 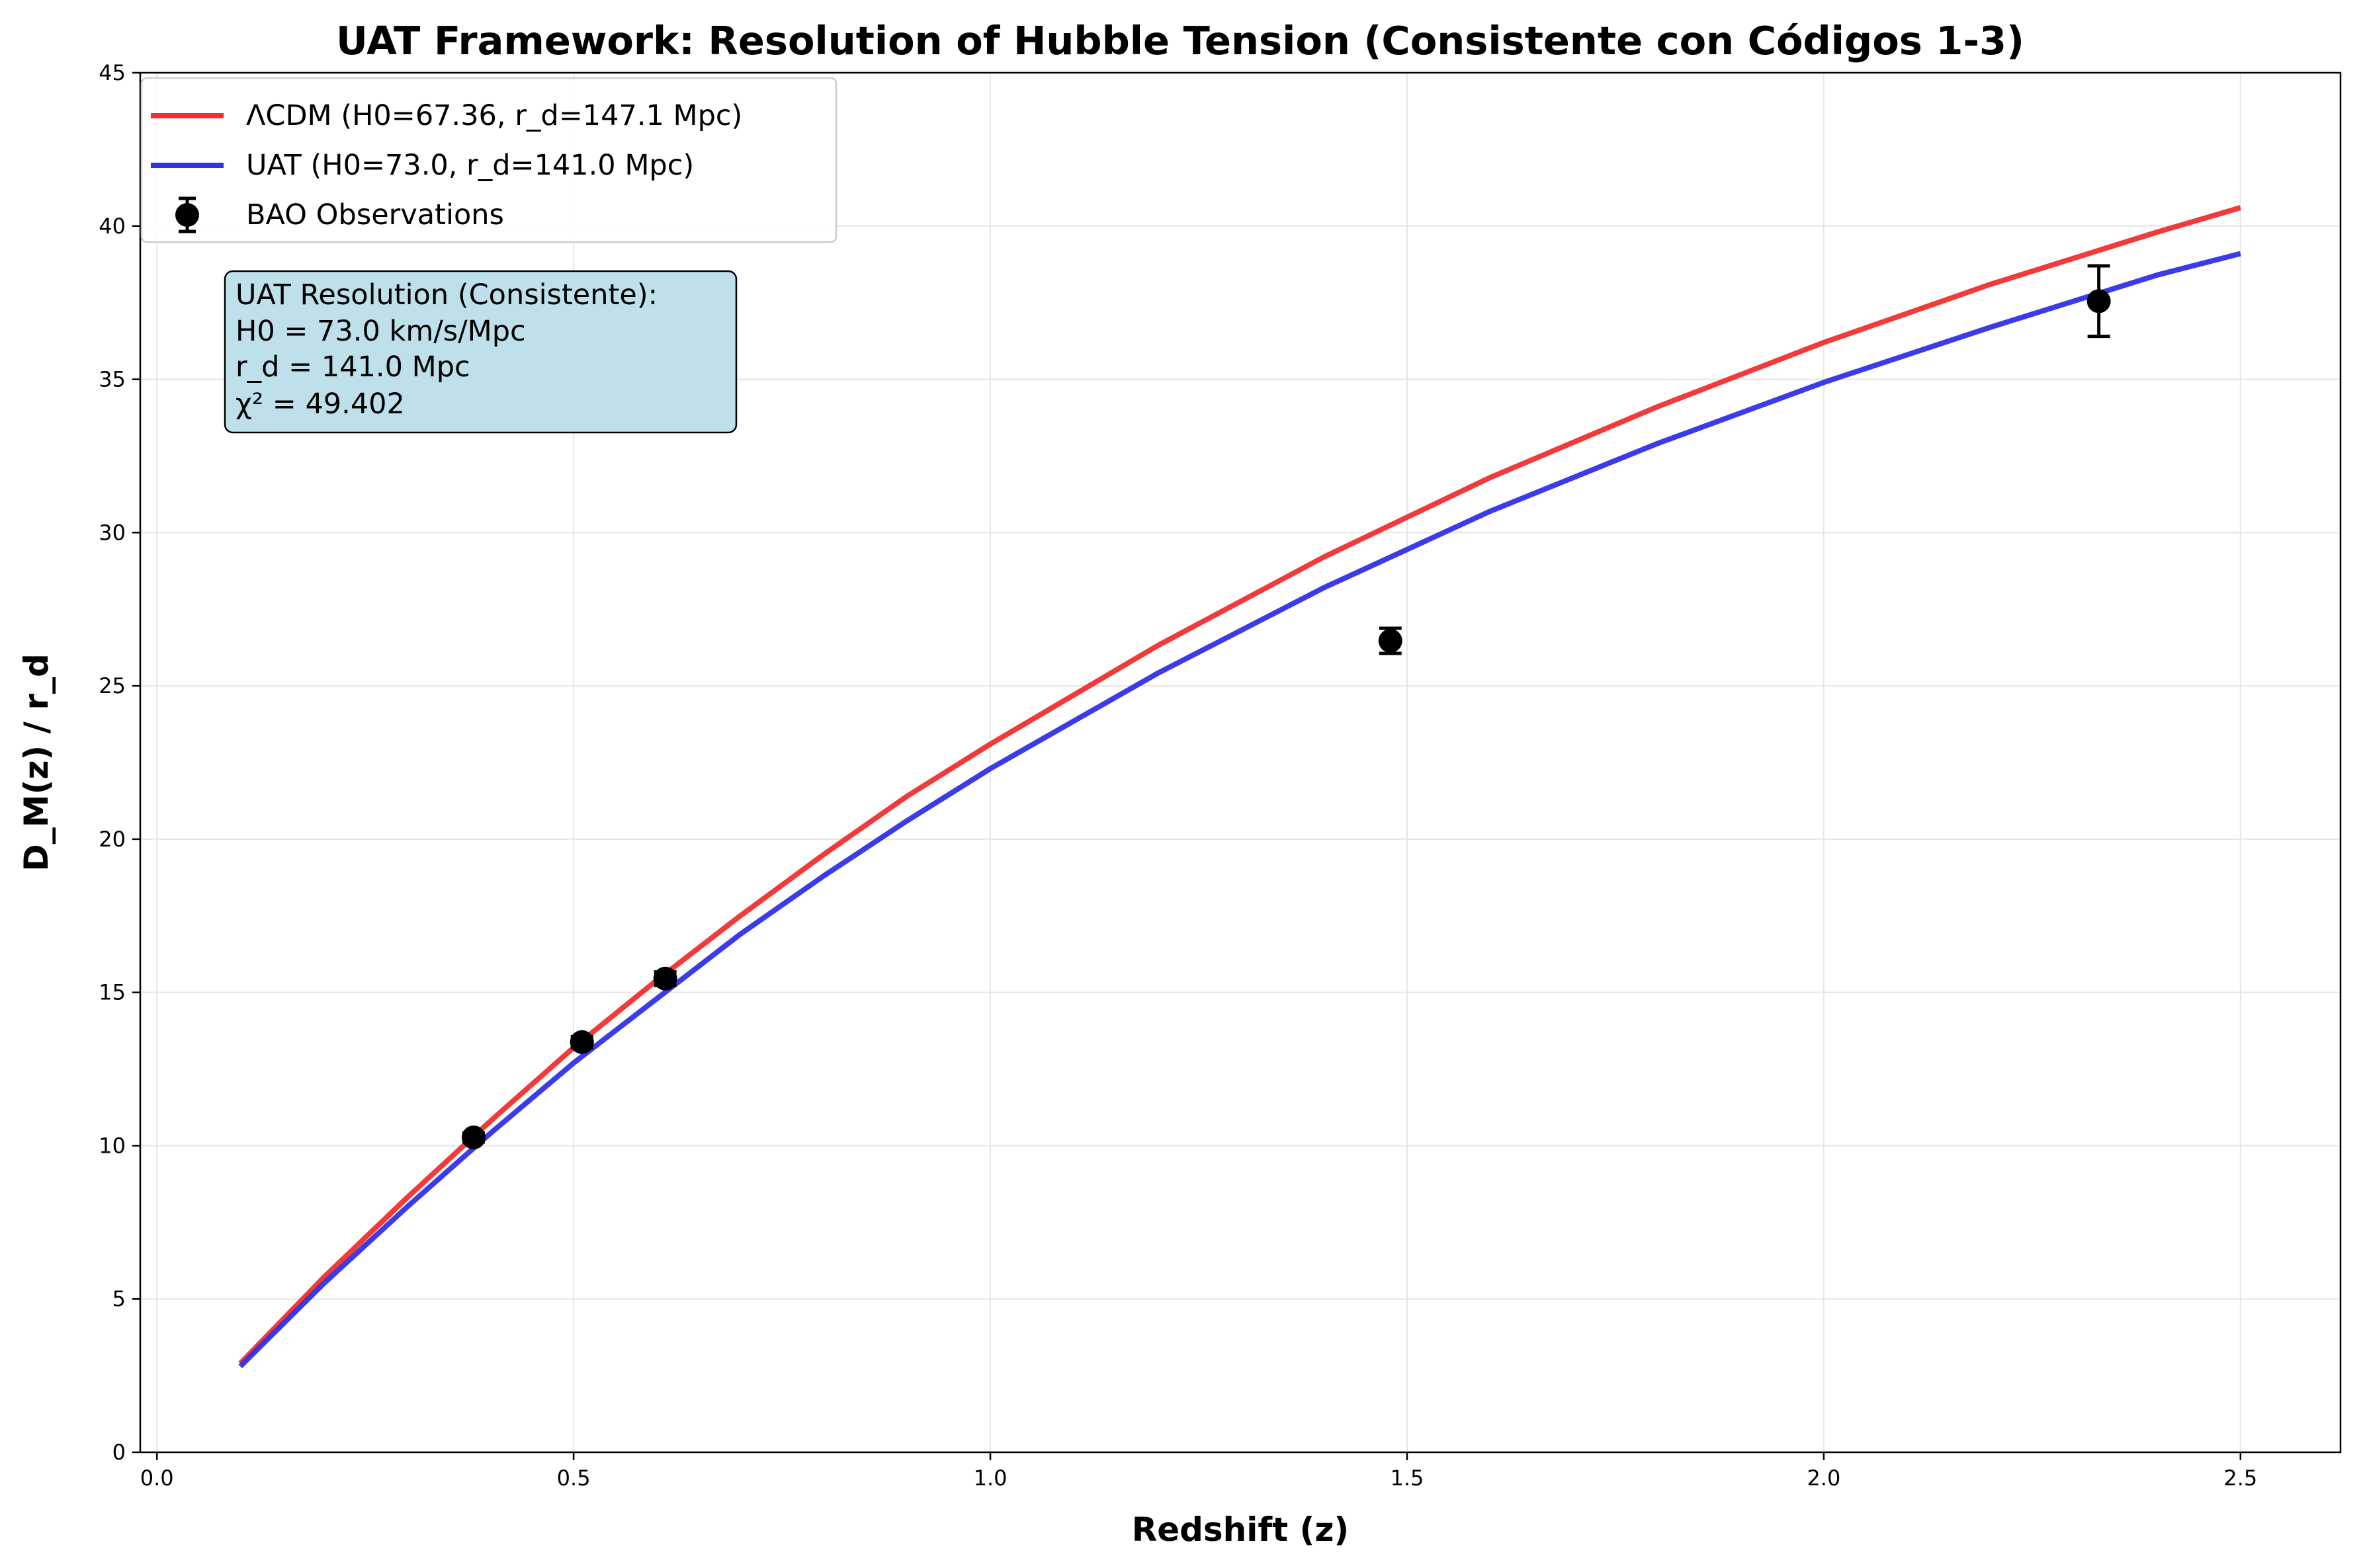 I want to click on x-tick-label-4: 2.0, so click(x=1823, y=1478).